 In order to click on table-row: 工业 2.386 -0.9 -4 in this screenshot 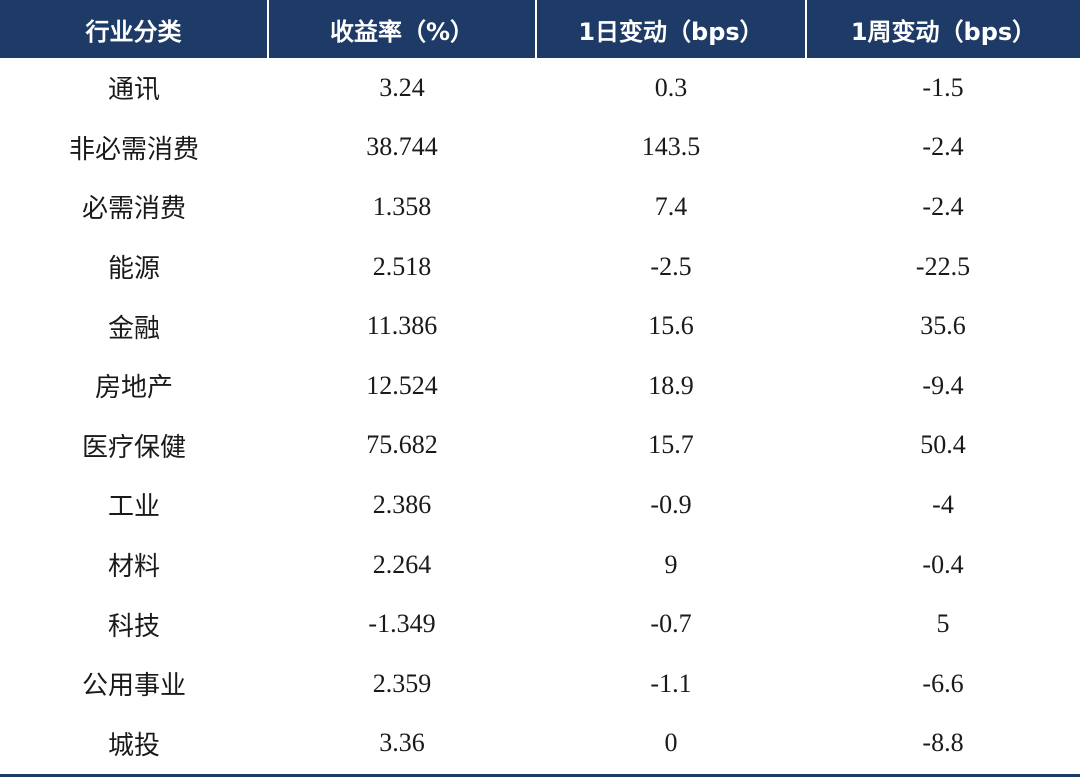, I will do `click(540, 505)`.